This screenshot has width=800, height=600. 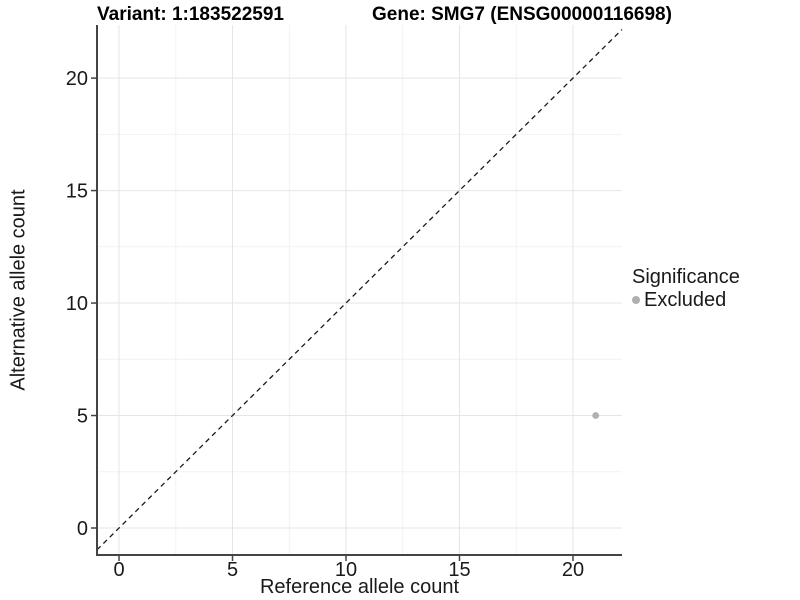 What do you see at coordinates (636, 300) in the screenshot?
I see `legend-point-icon` at bounding box center [636, 300].